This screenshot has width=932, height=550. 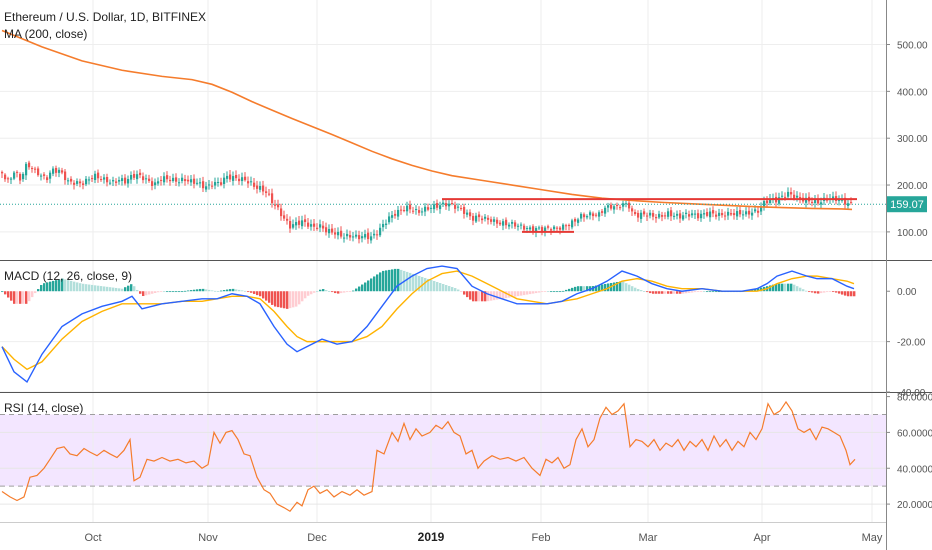 I want to click on rsi-indicator-label: RSI (14, close), so click(x=43, y=408).